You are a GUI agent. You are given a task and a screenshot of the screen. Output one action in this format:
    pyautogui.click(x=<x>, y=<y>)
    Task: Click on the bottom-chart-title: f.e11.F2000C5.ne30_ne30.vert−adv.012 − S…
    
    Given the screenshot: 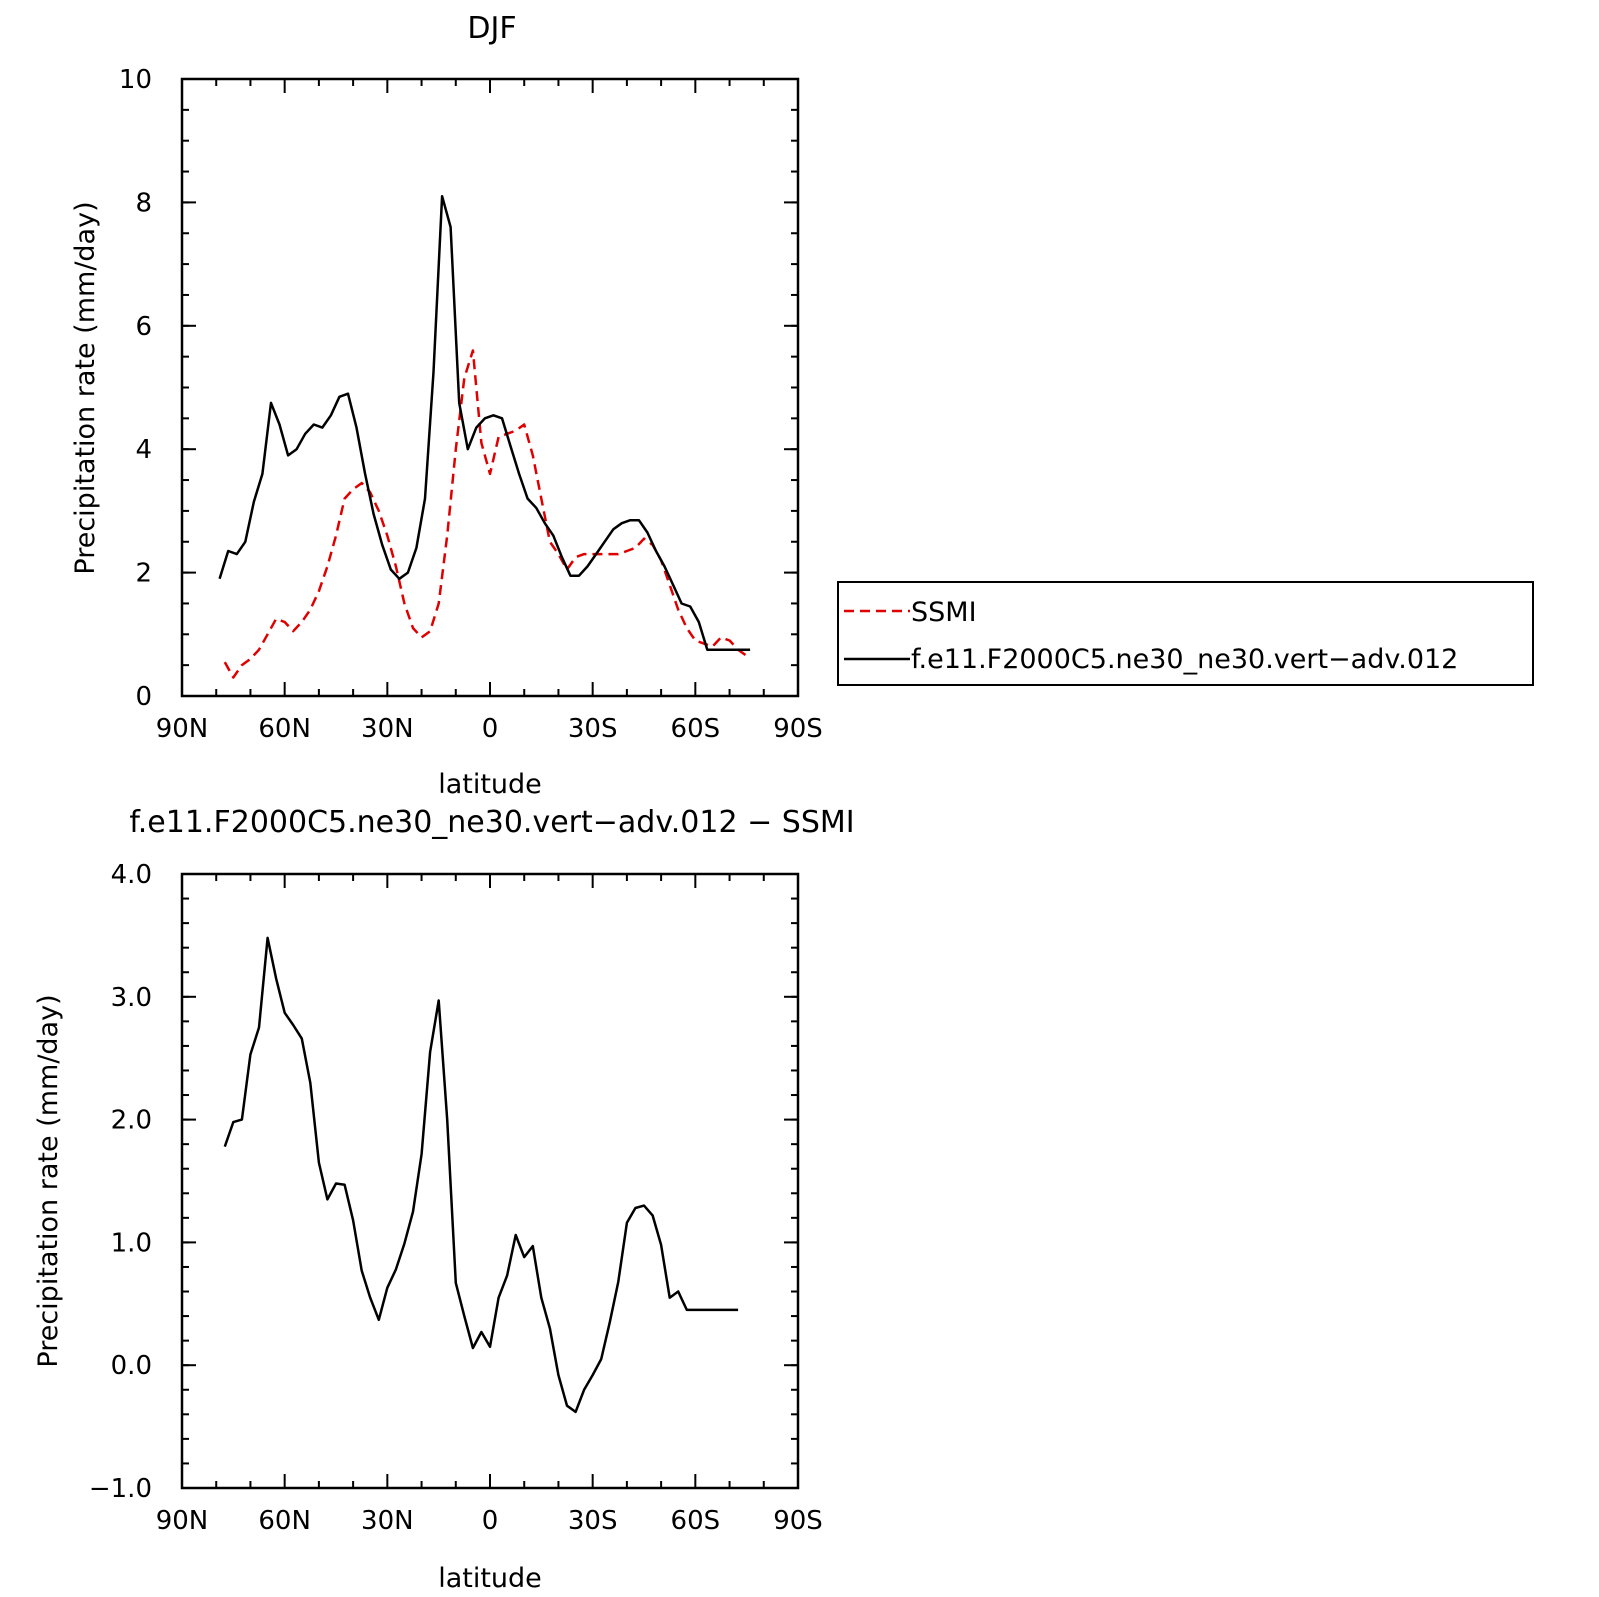 What is the action you would take?
    pyautogui.click(x=491, y=822)
    